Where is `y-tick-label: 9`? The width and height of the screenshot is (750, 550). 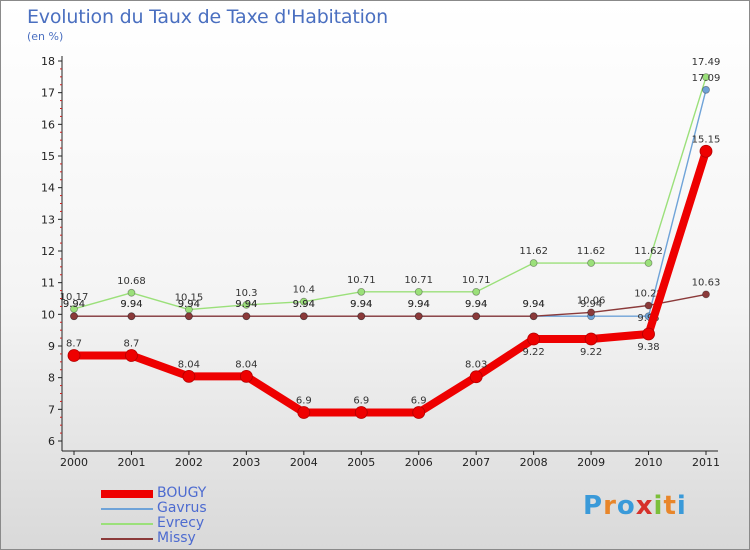 y-tick-label: 9 is located at coordinates (51, 346).